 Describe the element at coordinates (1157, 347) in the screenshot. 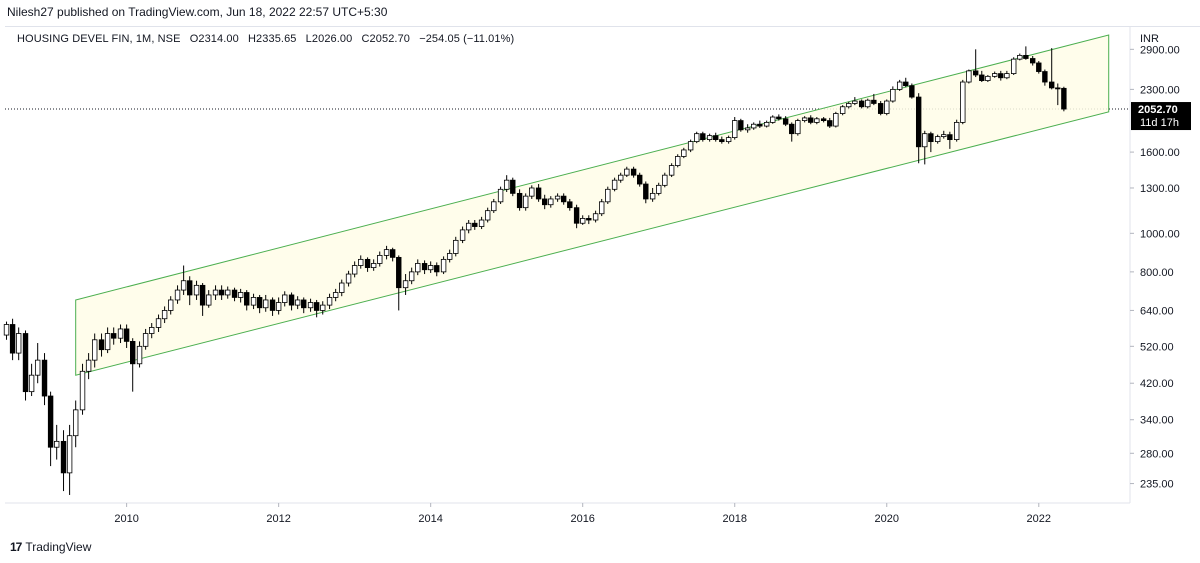

I see `y-tick-label: 520.00` at that location.